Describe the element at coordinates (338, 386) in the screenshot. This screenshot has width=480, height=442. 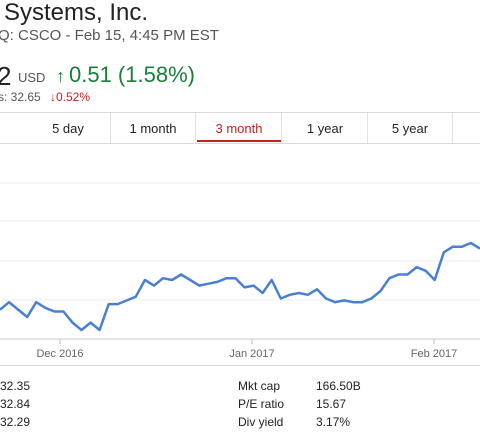
I see `stat-value-mkt-cap: 166.50B` at that location.